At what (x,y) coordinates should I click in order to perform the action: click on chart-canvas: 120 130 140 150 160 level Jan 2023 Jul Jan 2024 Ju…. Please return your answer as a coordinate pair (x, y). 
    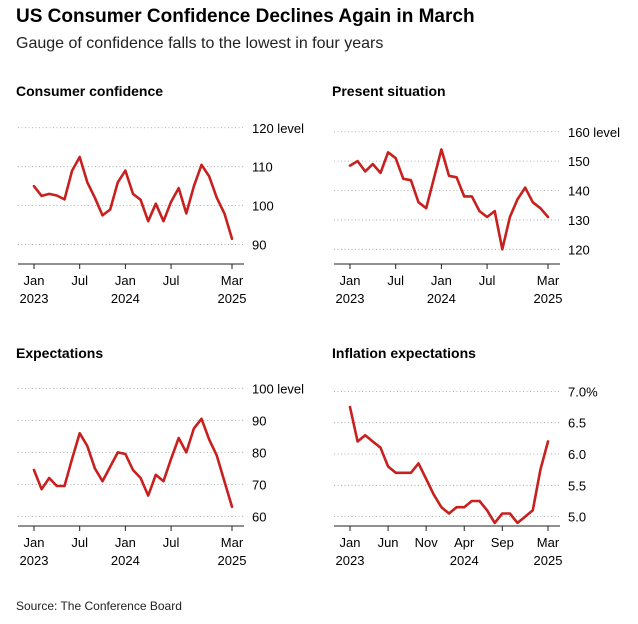
    Looking at the image, I should click on (477, 215).